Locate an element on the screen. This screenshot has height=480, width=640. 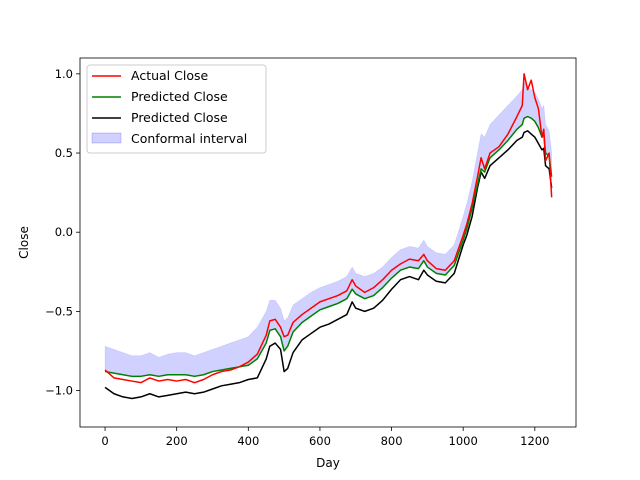
legend-label-conformal-interval: Conformal interval is located at coordinates (189, 138).